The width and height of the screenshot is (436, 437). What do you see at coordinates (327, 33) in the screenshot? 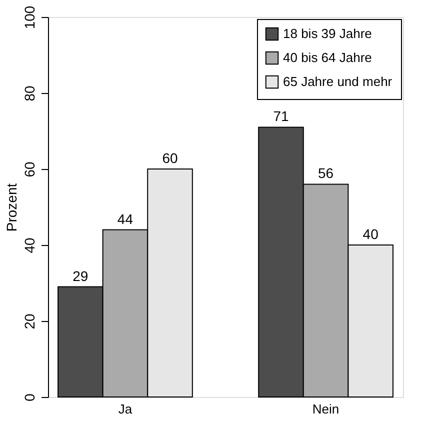
I see `legend-label: 18 bis 39 Jahre` at bounding box center [327, 33].